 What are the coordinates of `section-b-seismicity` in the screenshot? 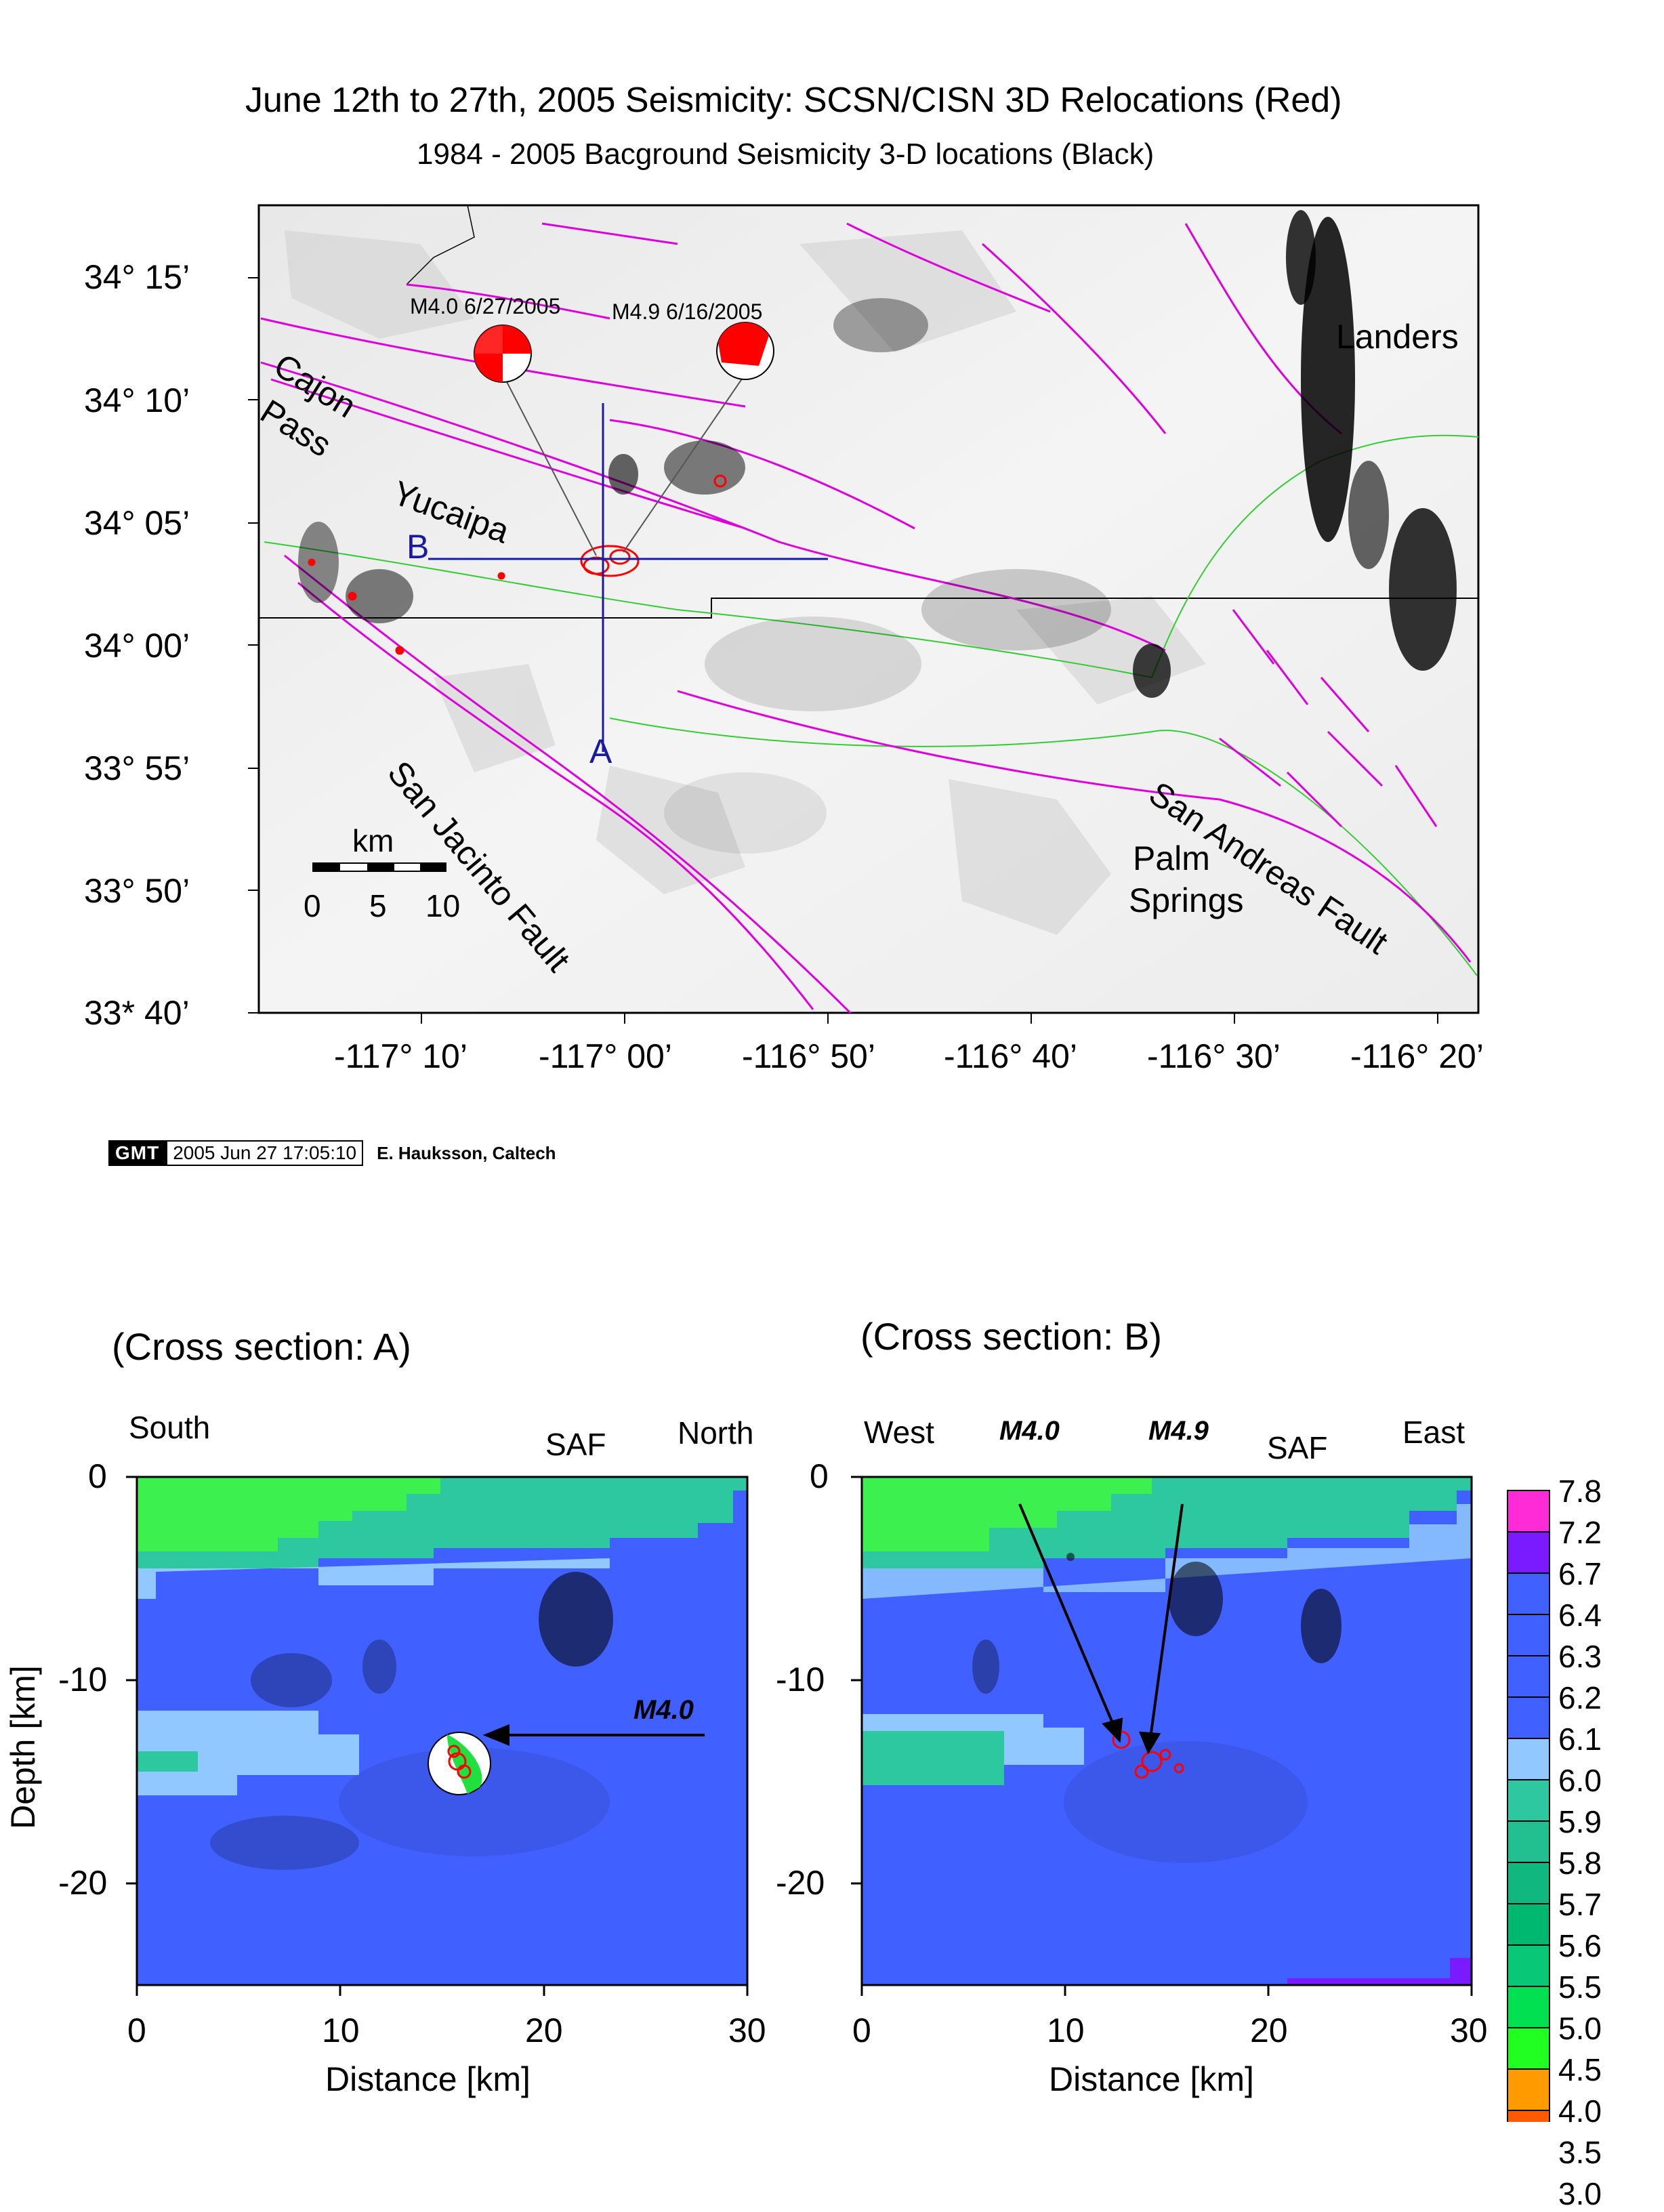 It's located at (1156, 1708).